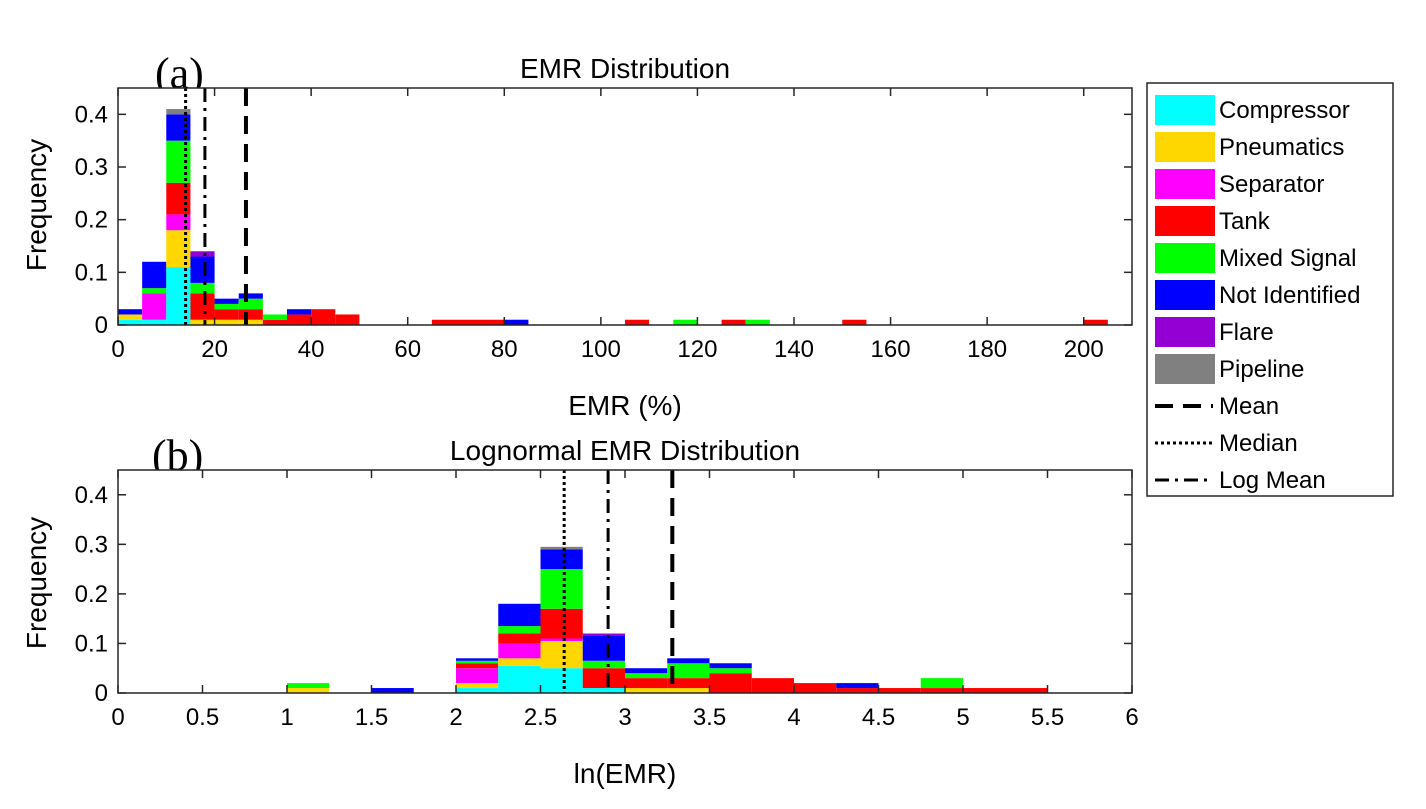  What do you see at coordinates (1084, 349) in the screenshot?
I see `x-tick-label: 200` at bounding box center [1084, 349].